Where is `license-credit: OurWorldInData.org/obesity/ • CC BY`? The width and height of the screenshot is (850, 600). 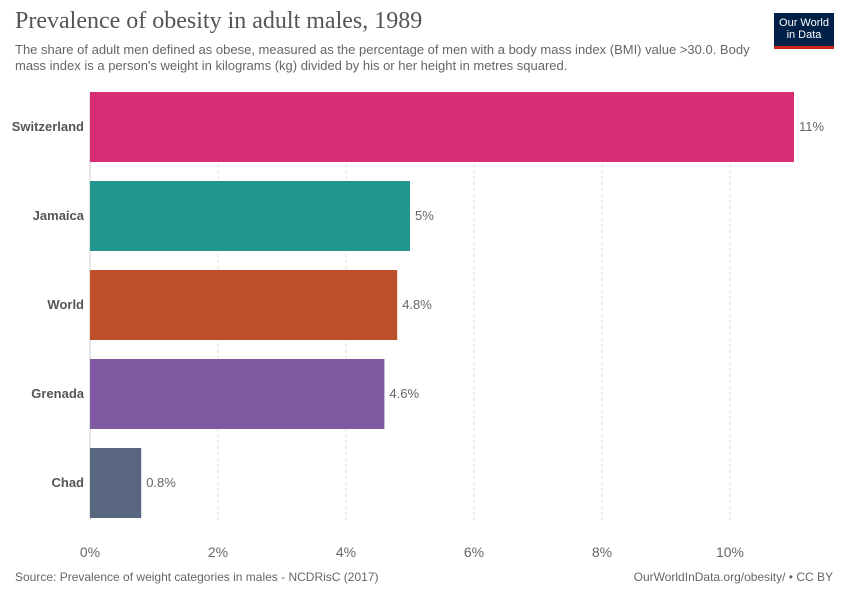 license-credit: OurWorldInData.org/obesity/ • CC BY is located at coordinates (733, 577).